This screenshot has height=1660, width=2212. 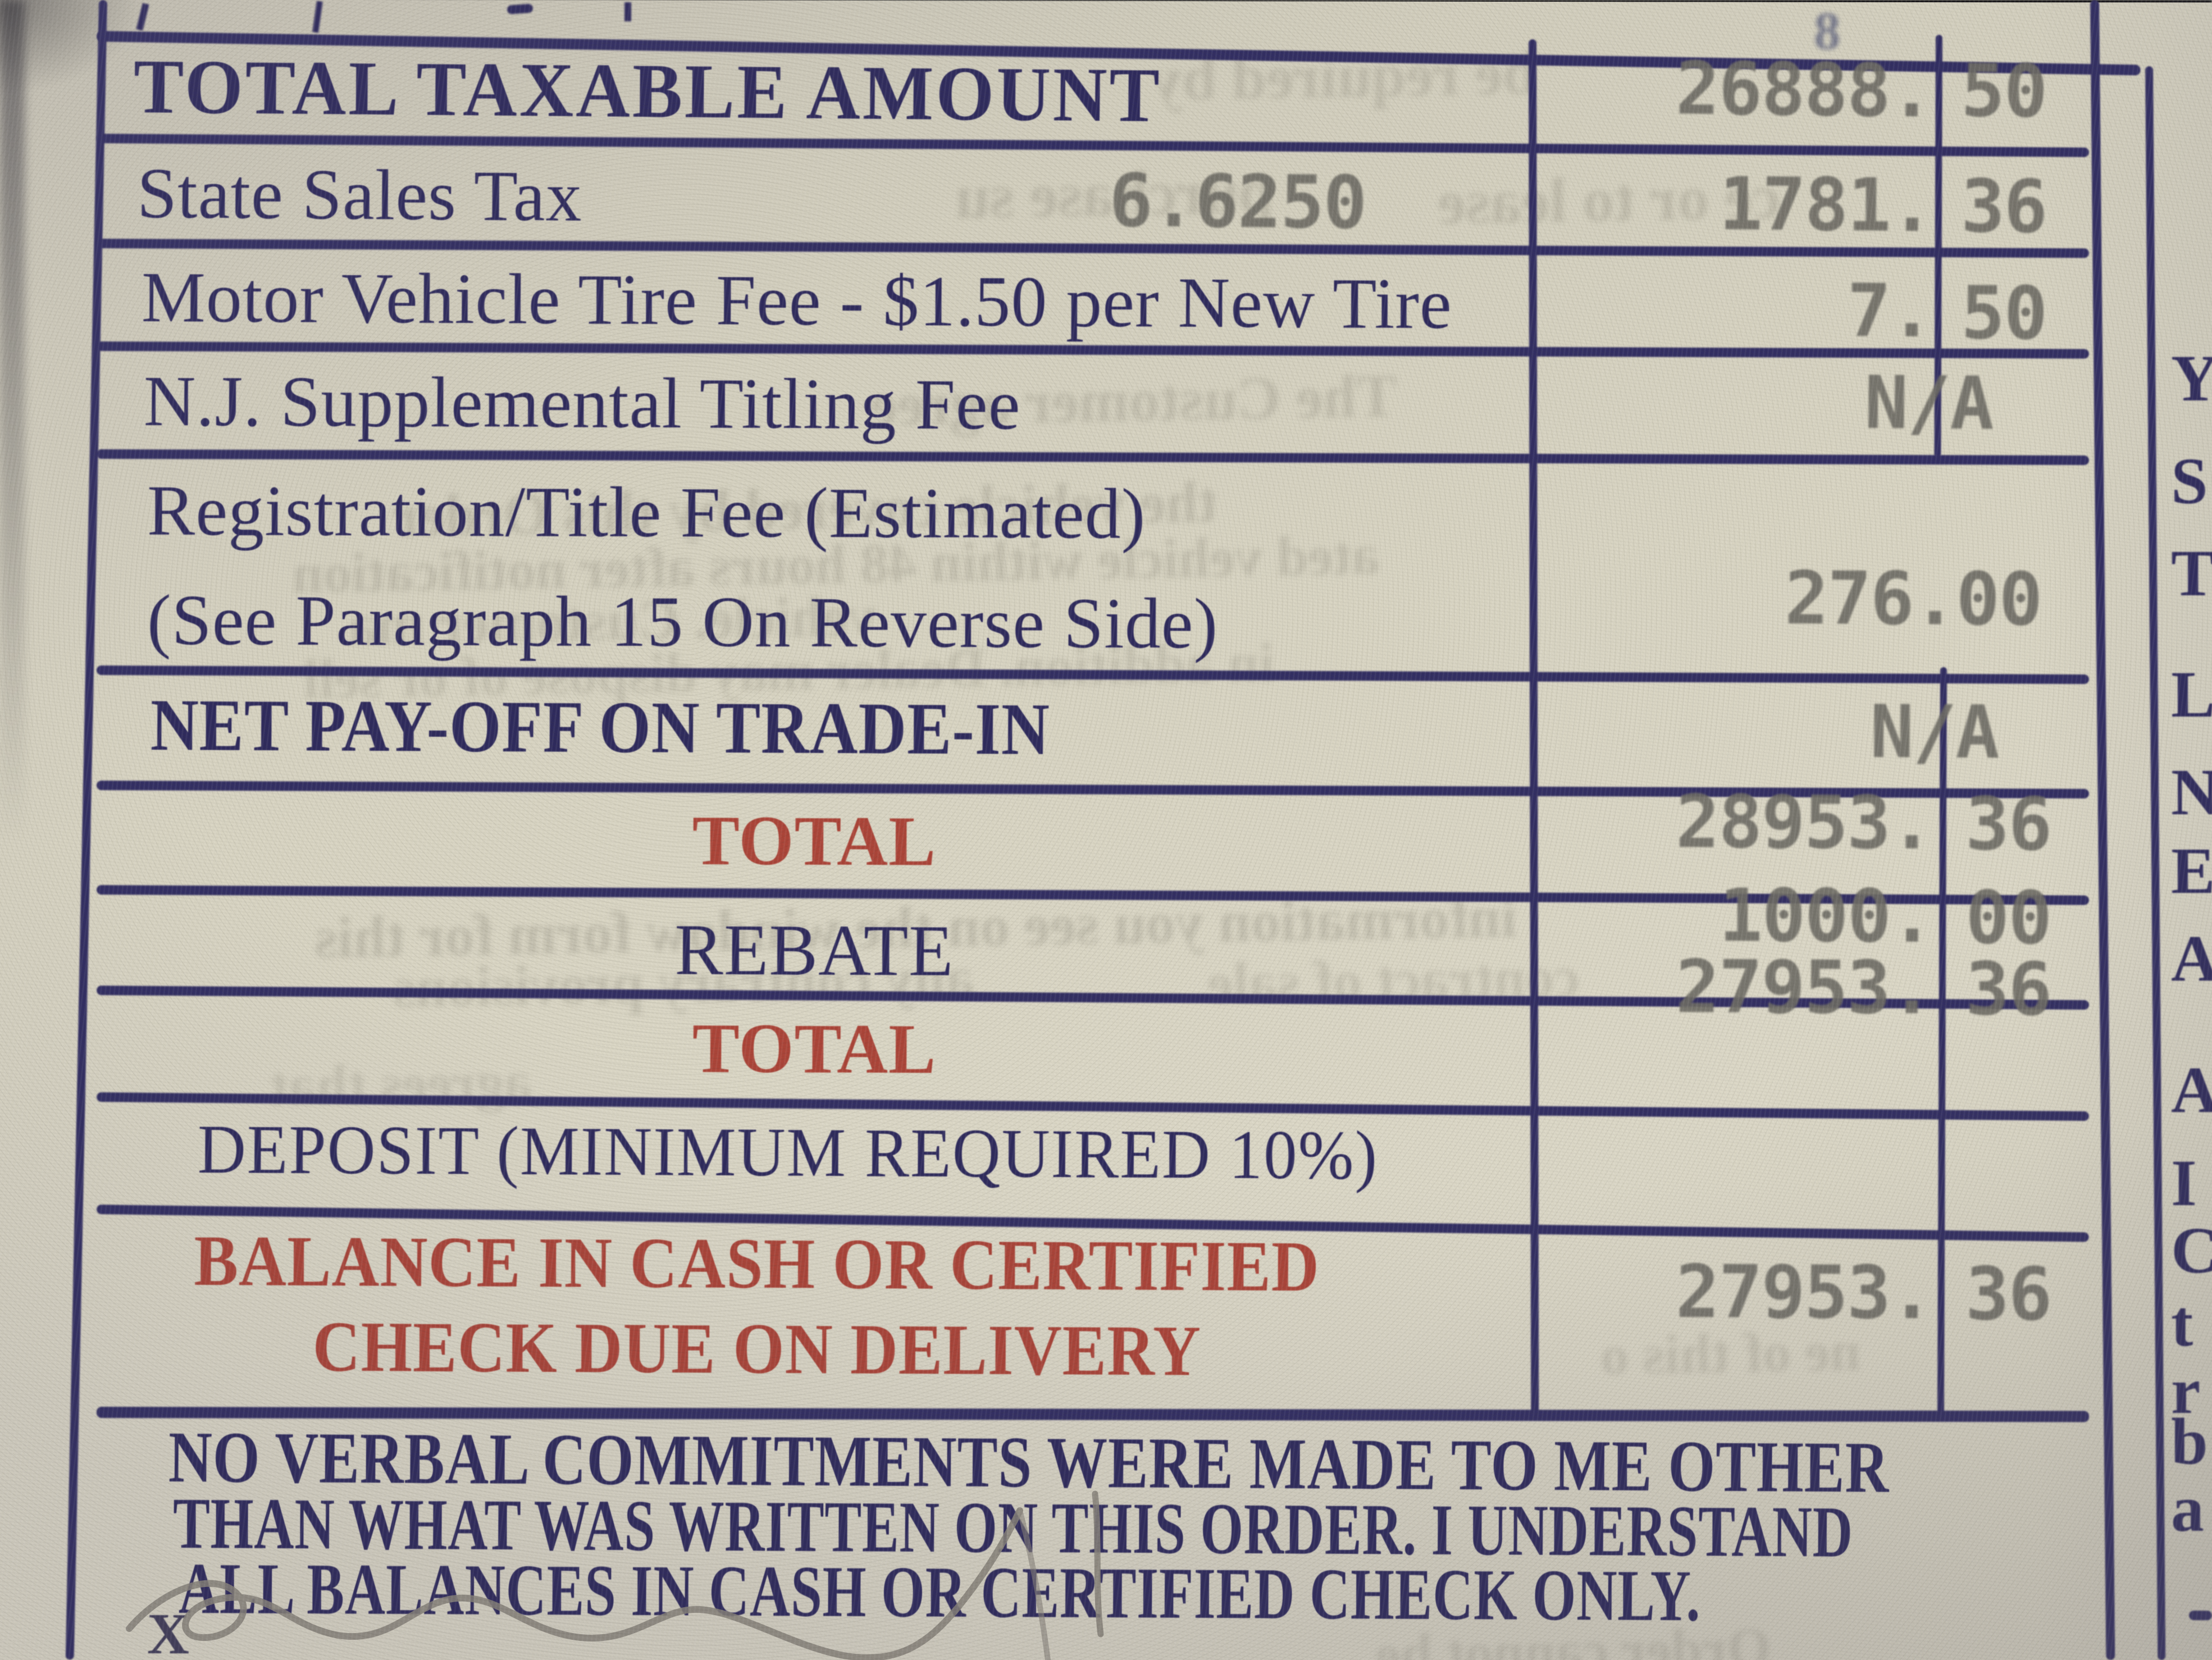 I want to click on edge-letter: b, so click(x=2189, y=1441).